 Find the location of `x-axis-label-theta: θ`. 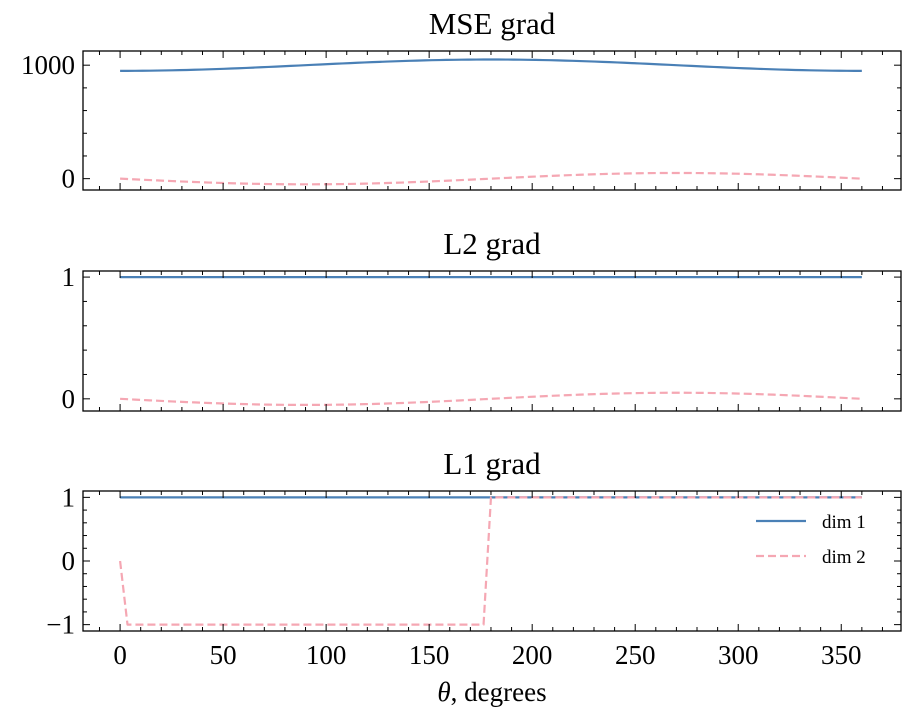

x-axis-label-theta: θ is located at coordinates (443, 692).